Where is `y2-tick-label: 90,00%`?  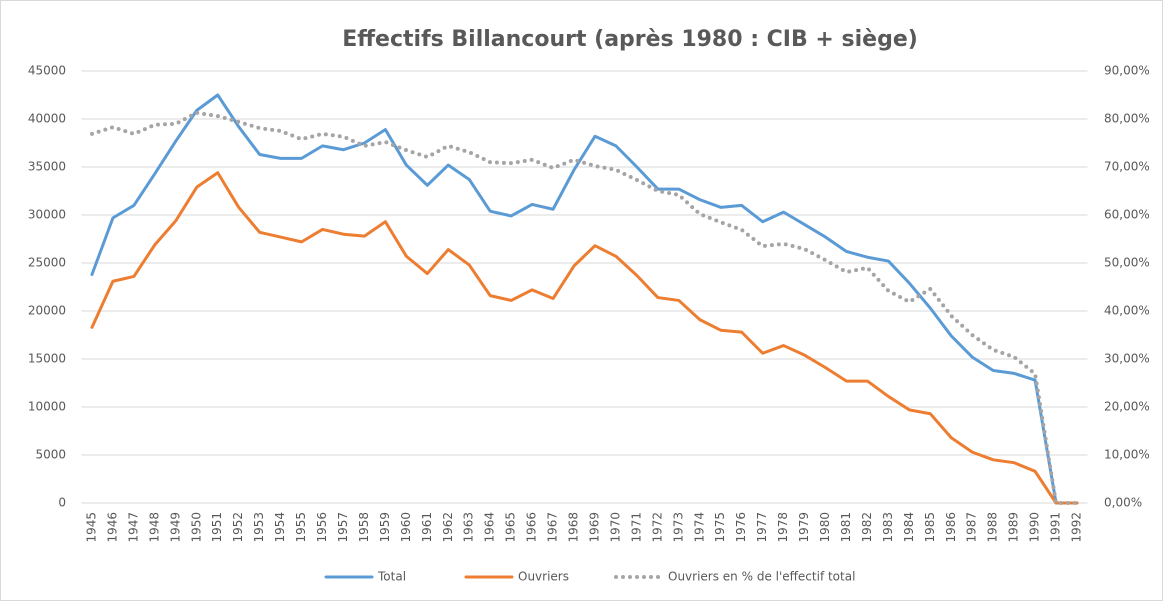
y2-tick-label: 90,00% is located at coordinates (1127, 71).